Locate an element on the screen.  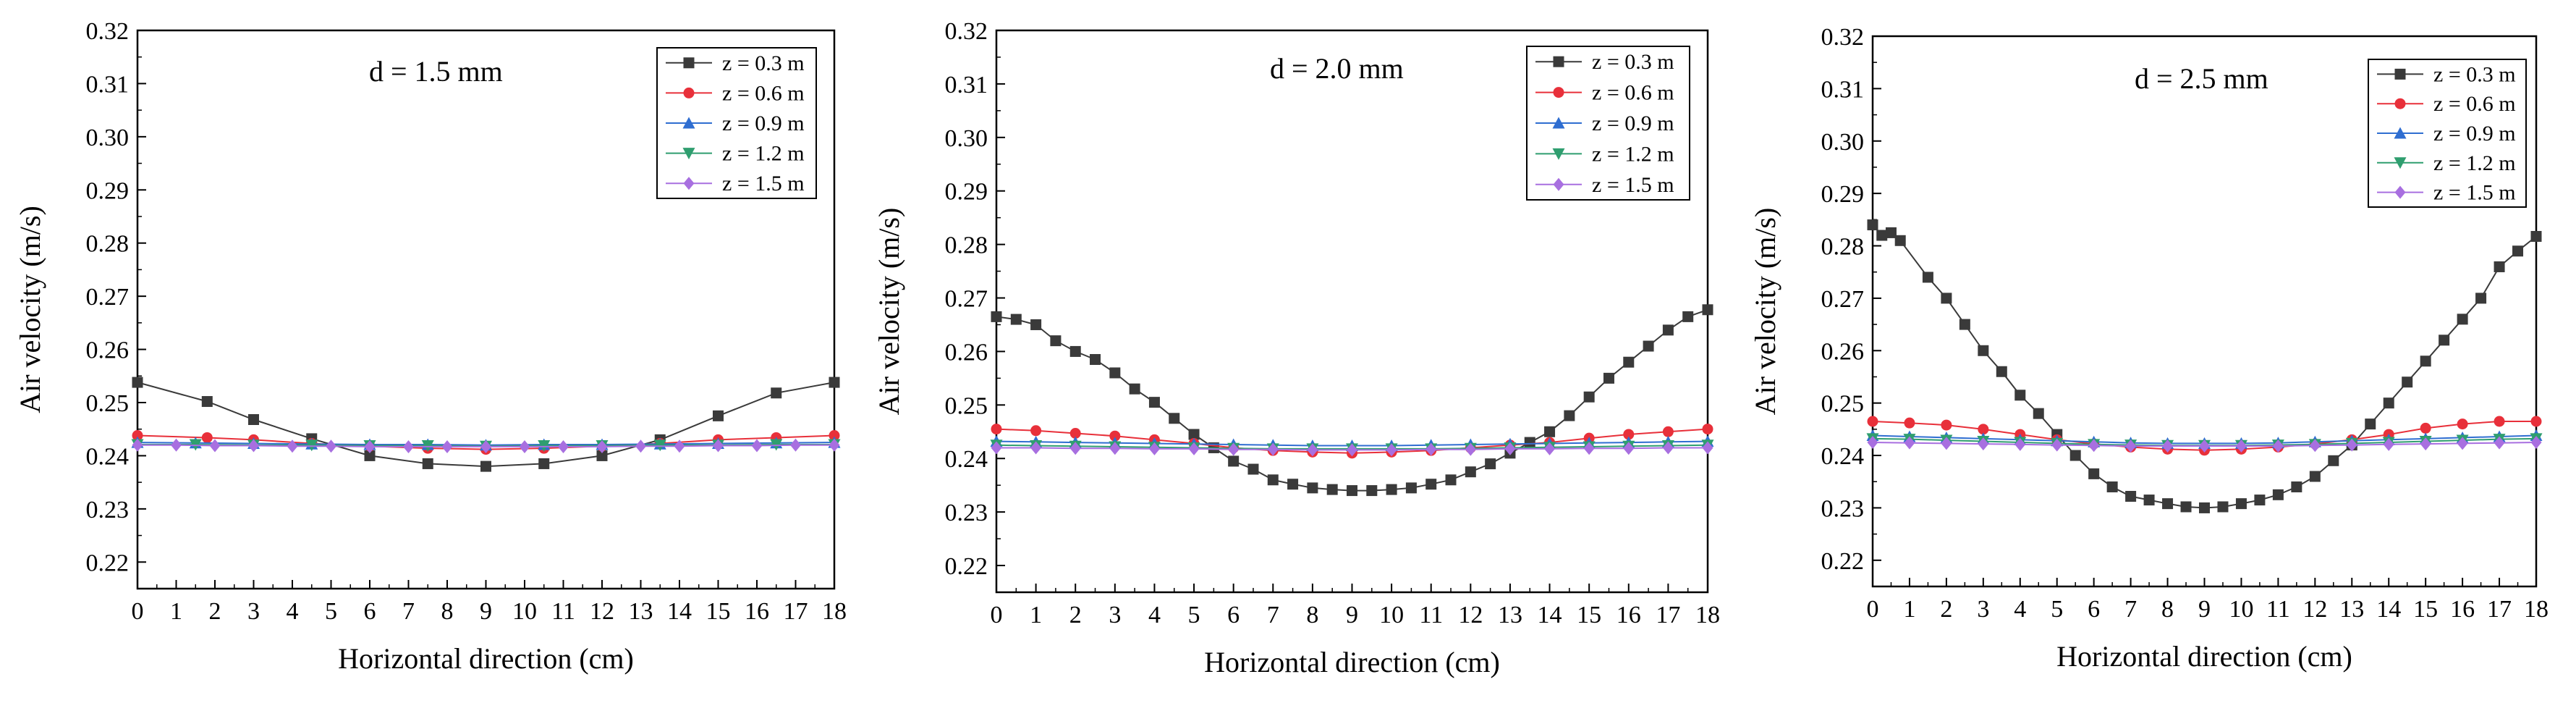
y-tick-label: 0.23 is located at coordinates (108, 510).